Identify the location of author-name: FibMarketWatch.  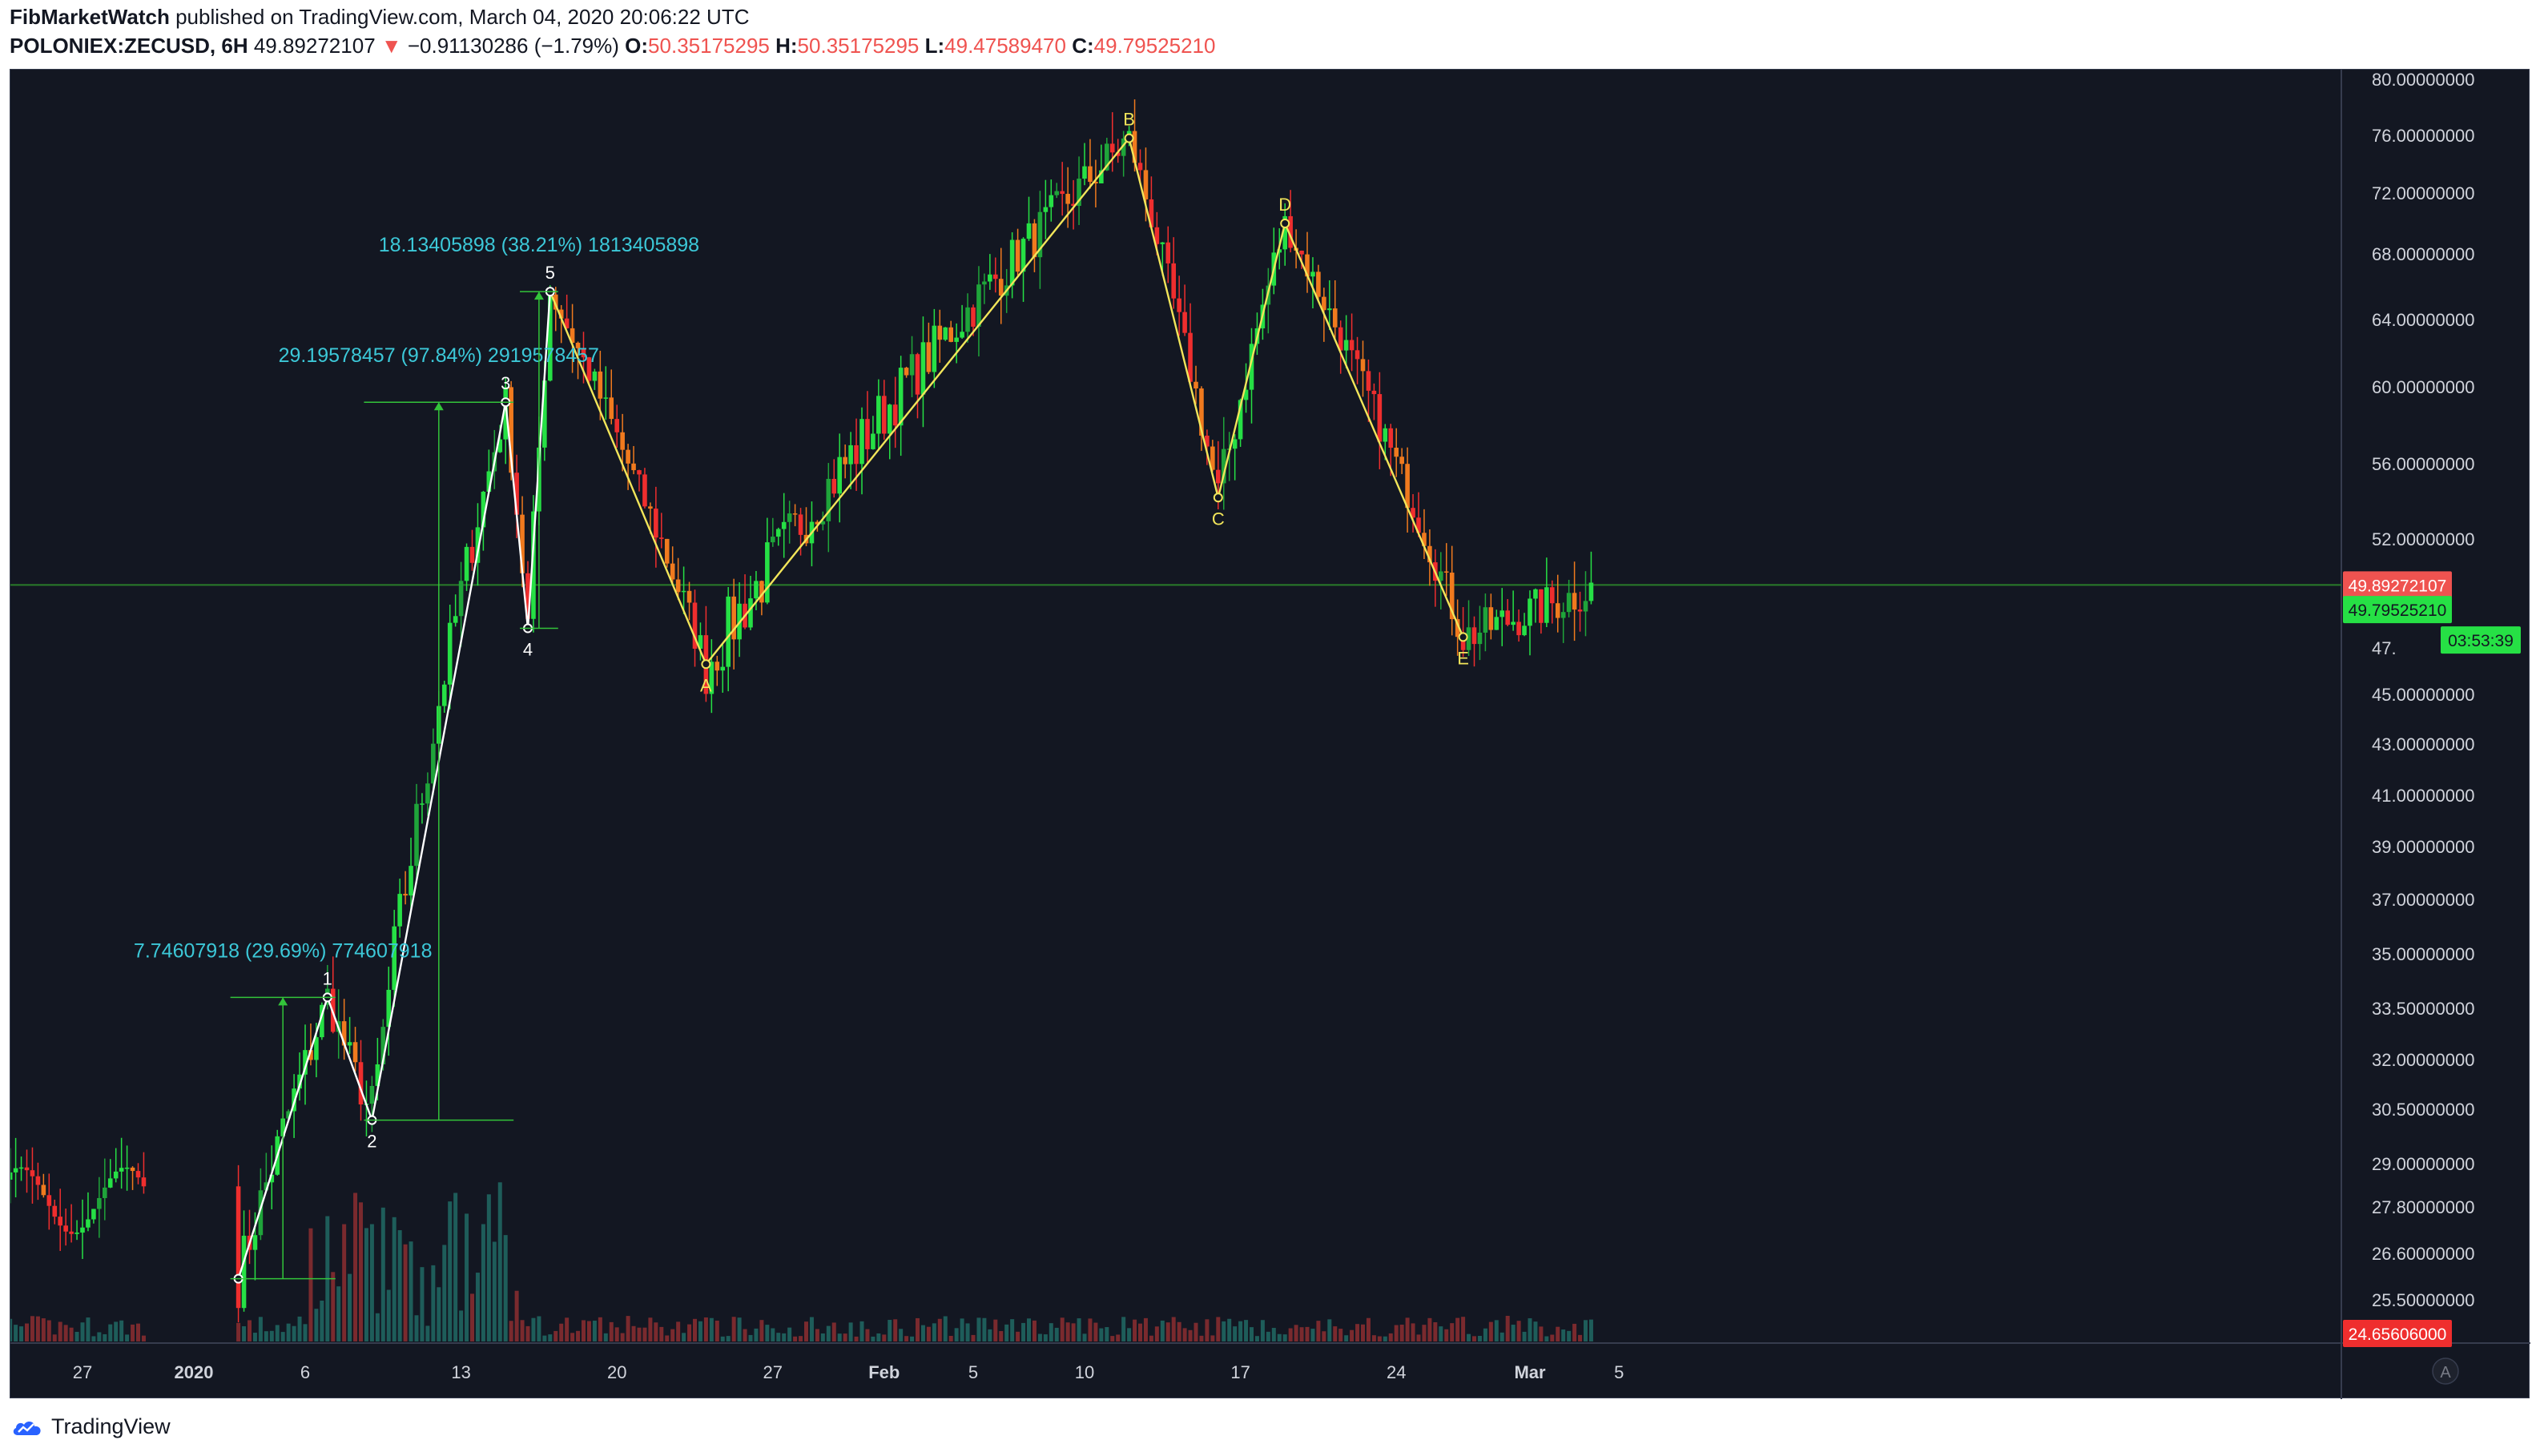
(90, 17).